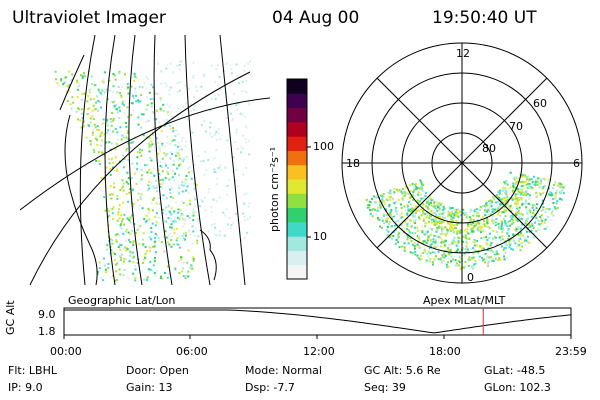 The width and height of the screenshot is (600, 400). What do you see at coordinates (517, 387) in the screenshot?
I see `info-glon: GLon: 102.3` at bounding box center [517, 387].